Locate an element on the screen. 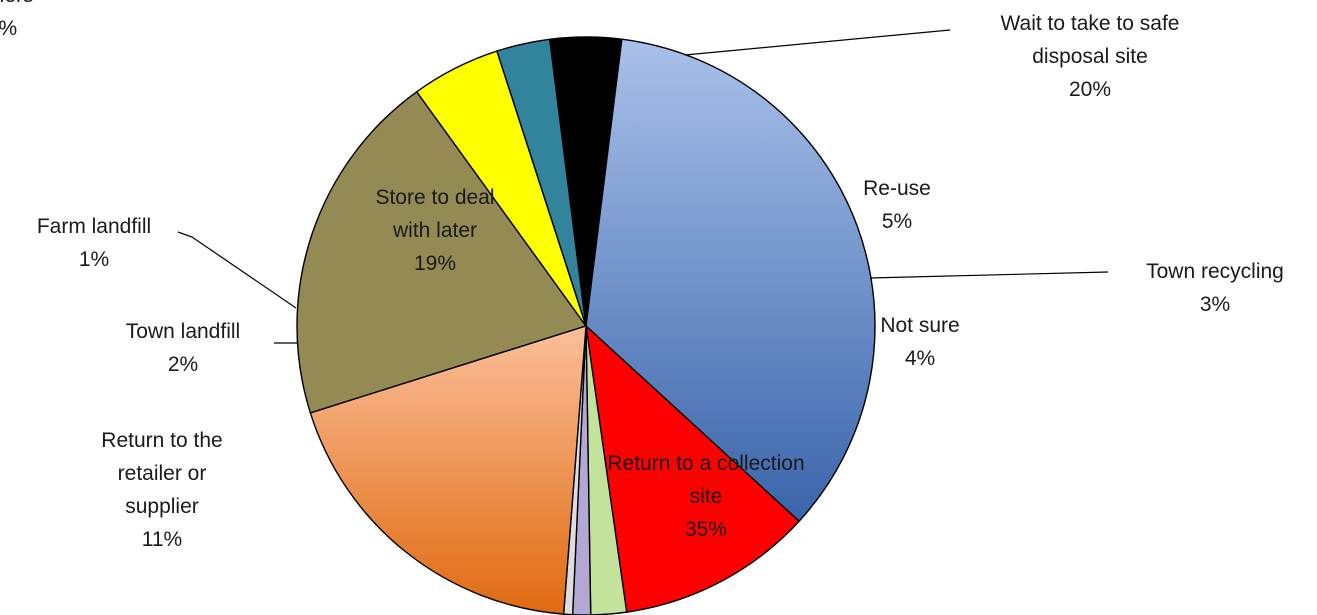  slice-label-line: Others is located at coordinates (17, 3).